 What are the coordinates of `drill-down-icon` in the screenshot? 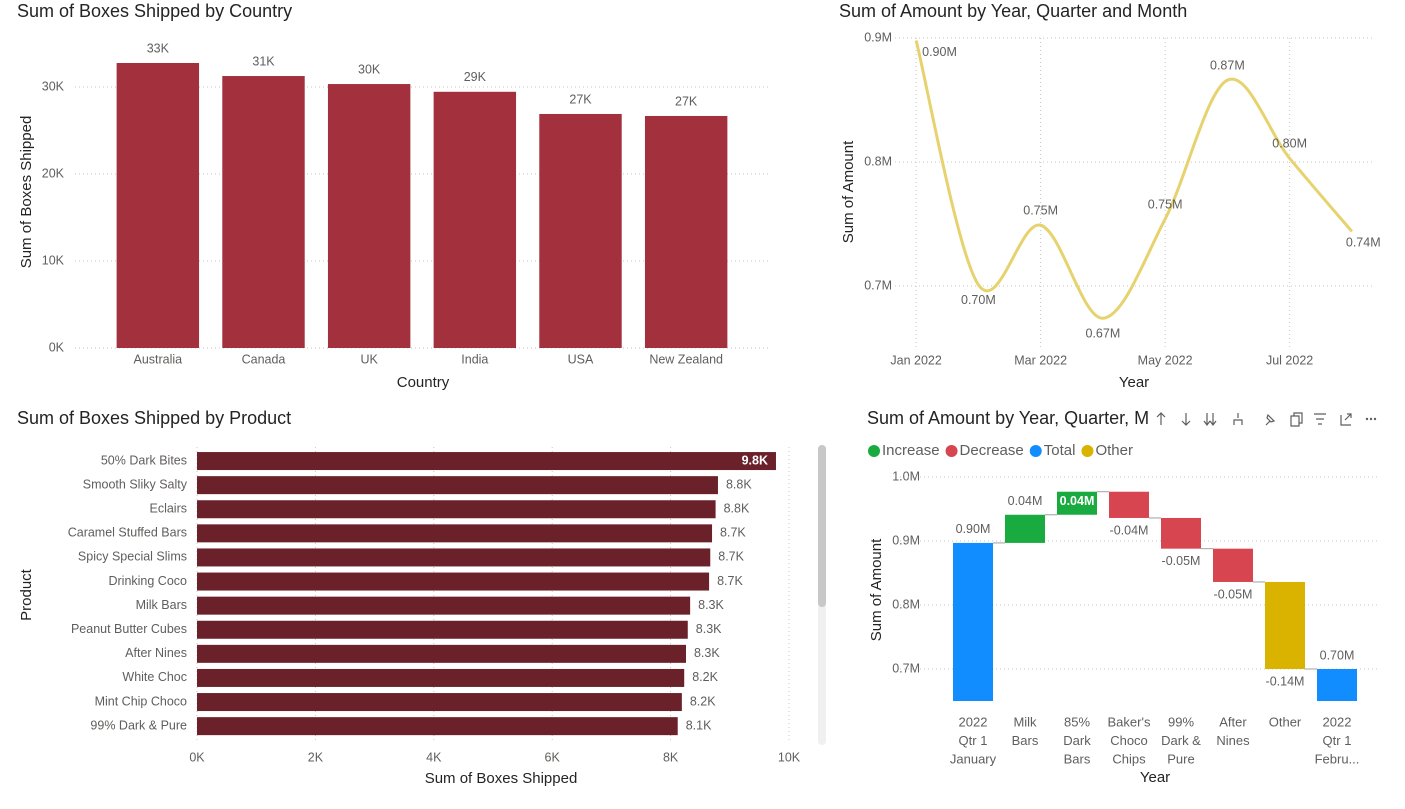 It's located at (1186, 419).